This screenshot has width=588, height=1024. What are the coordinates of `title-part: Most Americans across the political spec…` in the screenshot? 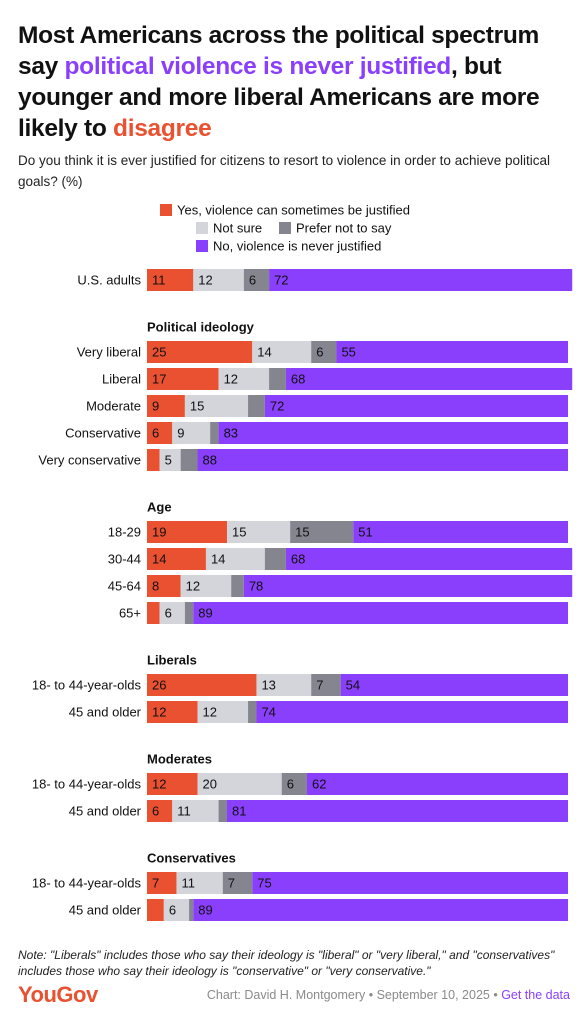 It's located at (278, 51).